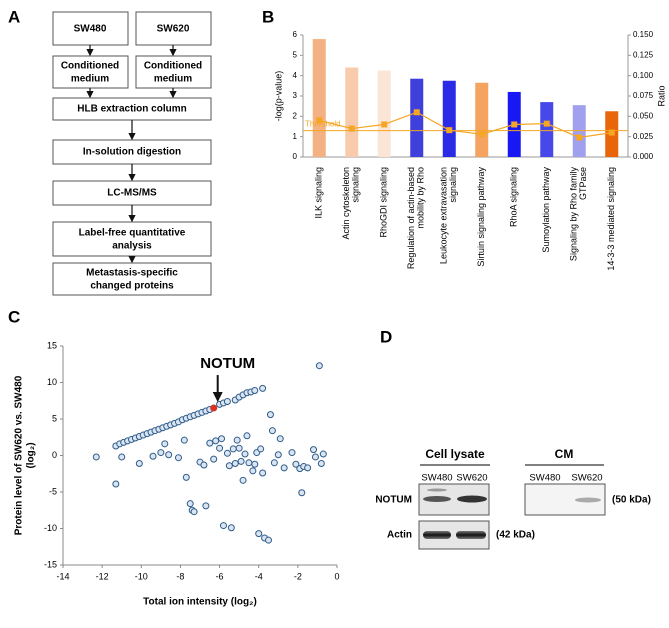 This screenshot has width=669, height=628. What do you see at coordinates (295, 95) in the screenshot?
I see `y-tick-label: 3` at bounding box center [295, 95].